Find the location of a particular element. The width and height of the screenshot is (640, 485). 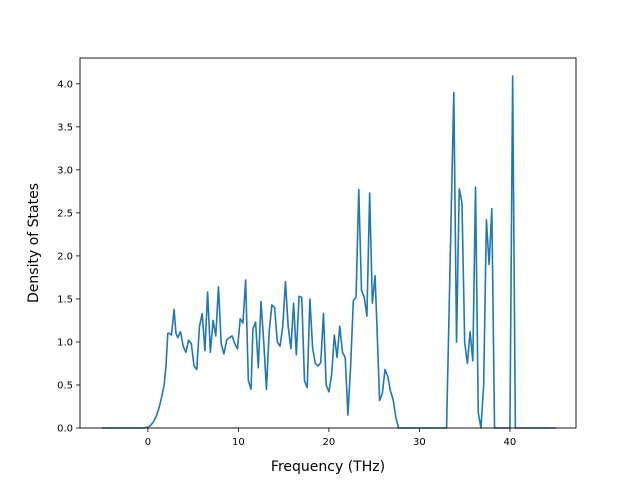

x-tick-label: 40 is located at coordinates (510, 442).